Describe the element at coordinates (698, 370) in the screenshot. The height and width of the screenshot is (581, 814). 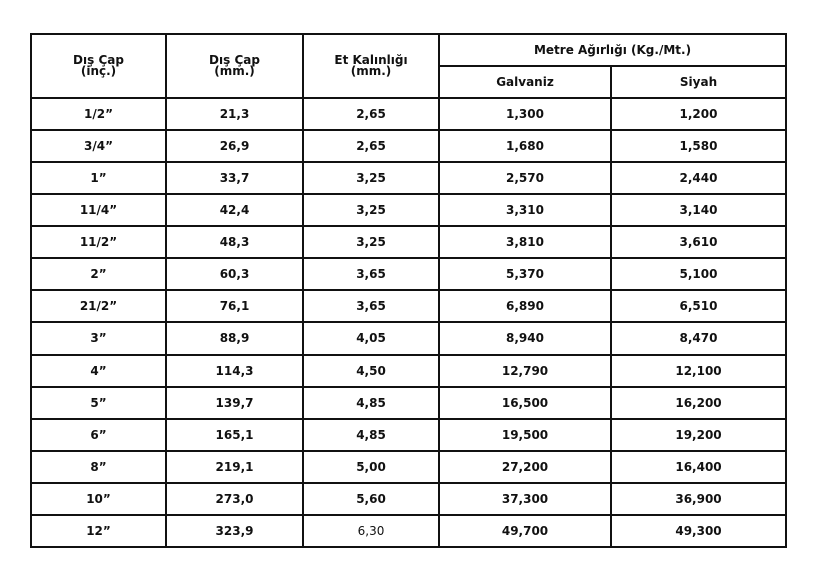
I see `cell-black-weight: 12,100` at that location.